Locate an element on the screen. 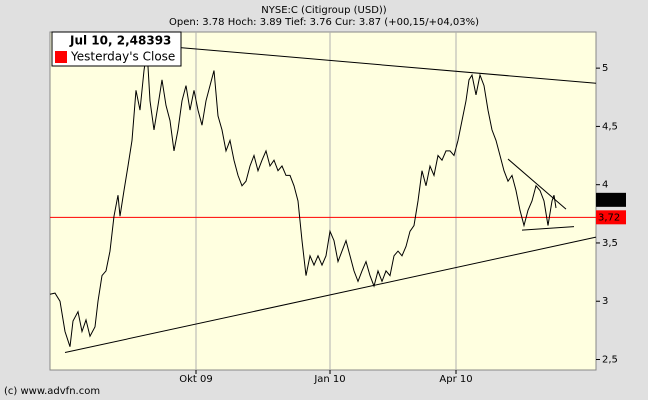  legend-box is located at coordinates (116, 49).